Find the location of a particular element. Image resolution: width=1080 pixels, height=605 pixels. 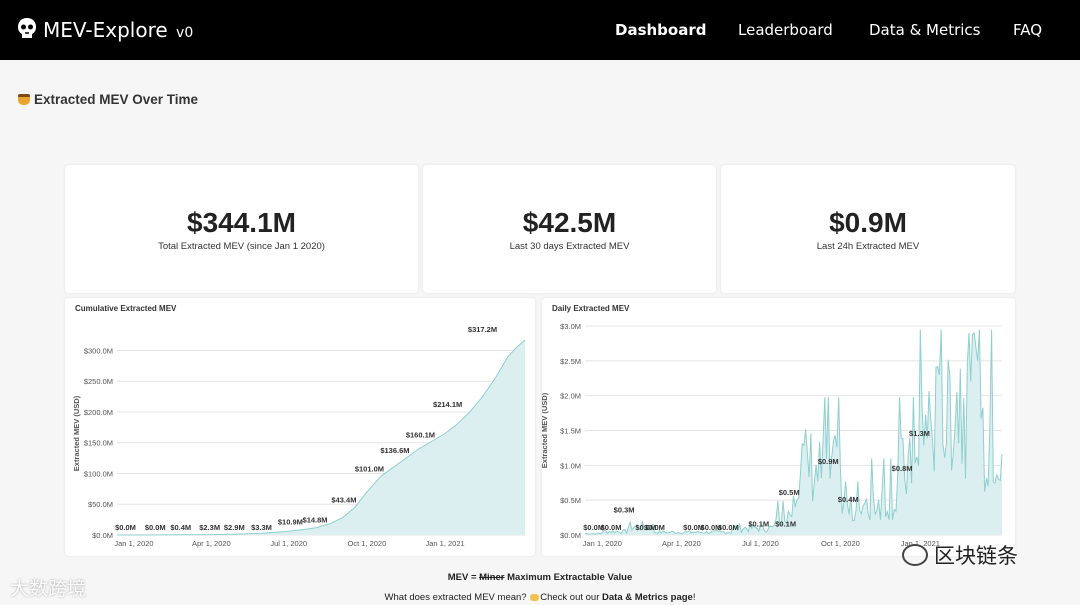

data-label: $214.1M is located at coordinates (447, 404).